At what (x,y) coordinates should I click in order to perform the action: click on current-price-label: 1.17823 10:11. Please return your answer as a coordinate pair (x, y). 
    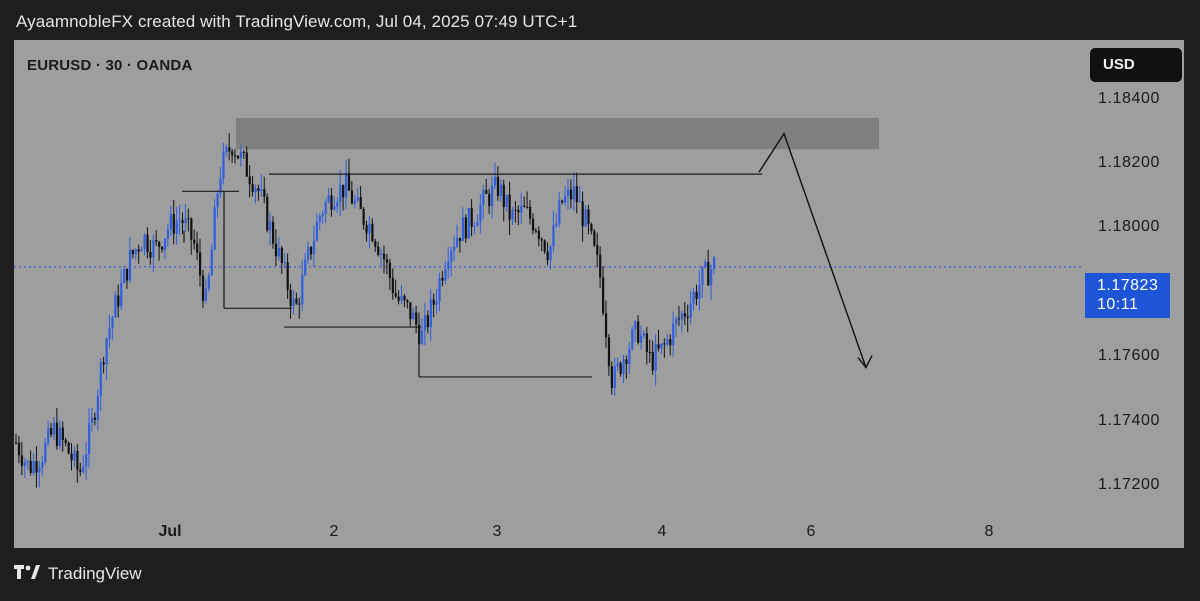
    Looking at the image, I should click on (1127, 295).